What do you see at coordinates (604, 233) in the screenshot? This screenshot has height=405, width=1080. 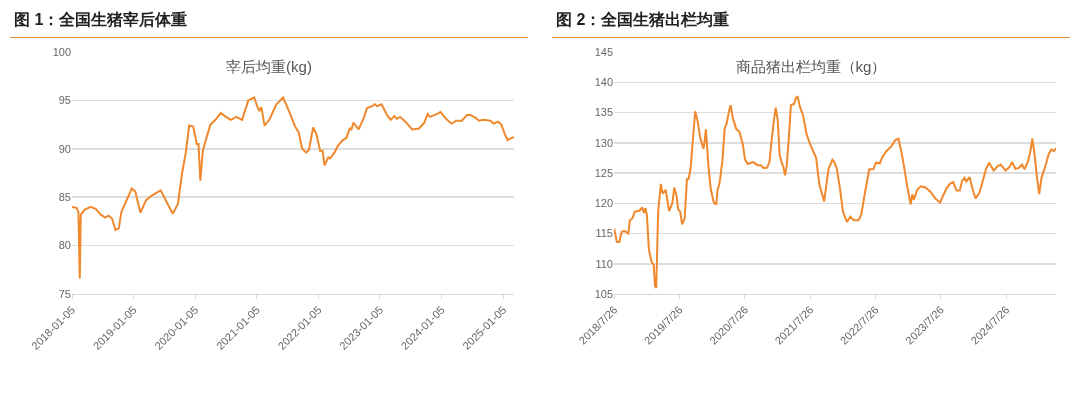 I see `y-tick-label: 115` at bounding box center [604, 233].